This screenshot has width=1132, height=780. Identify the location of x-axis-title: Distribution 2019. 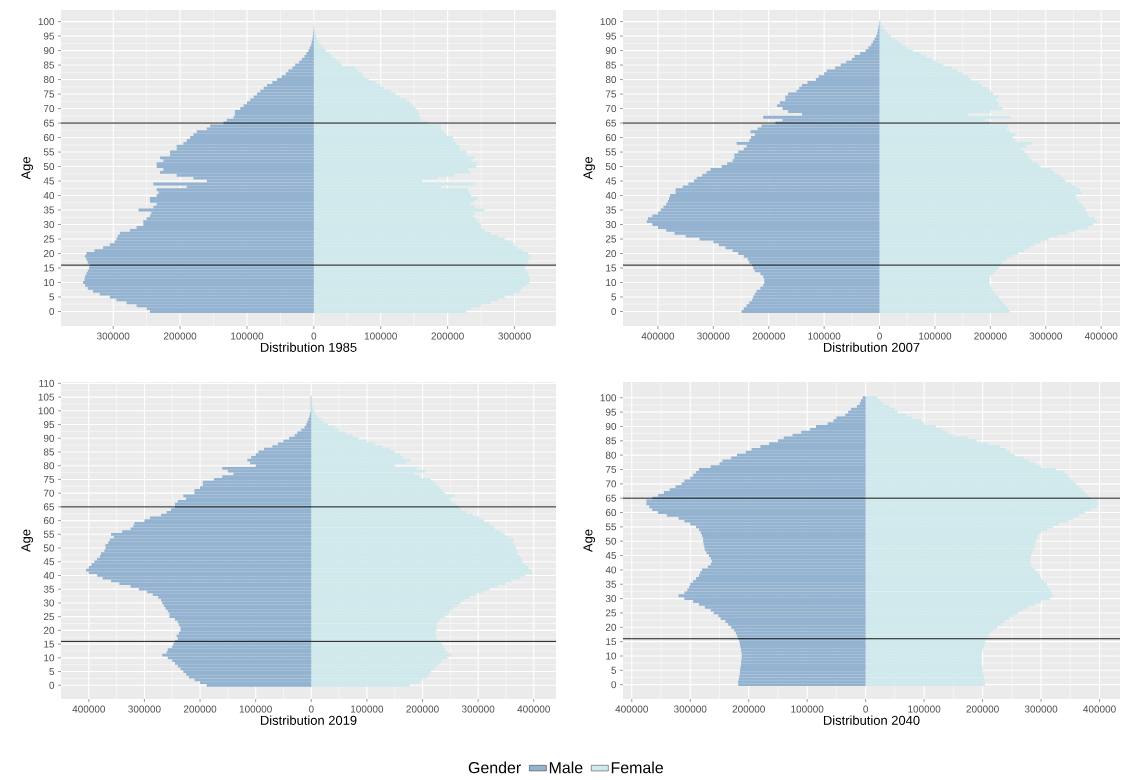
(308, 720).